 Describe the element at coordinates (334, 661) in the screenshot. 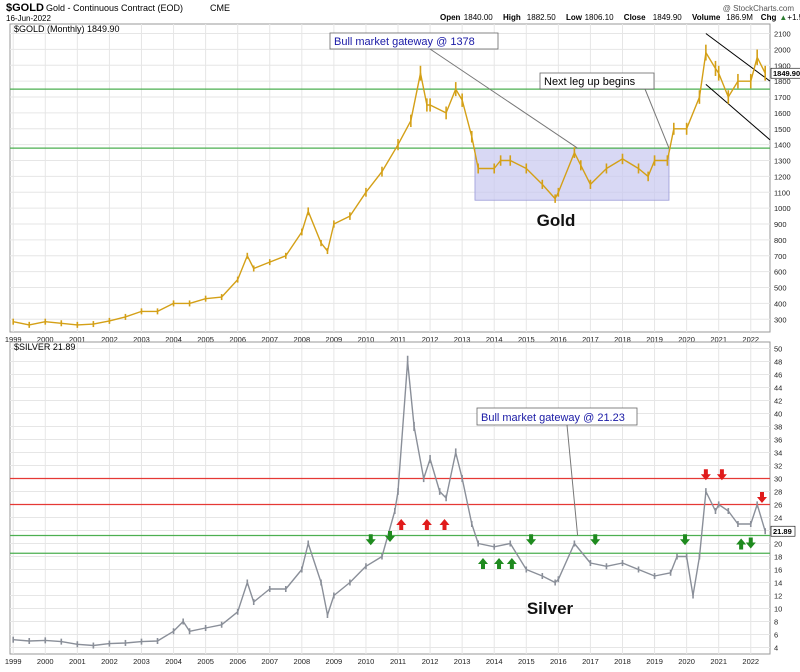

I see `x-tick-label: 2009` at that location.